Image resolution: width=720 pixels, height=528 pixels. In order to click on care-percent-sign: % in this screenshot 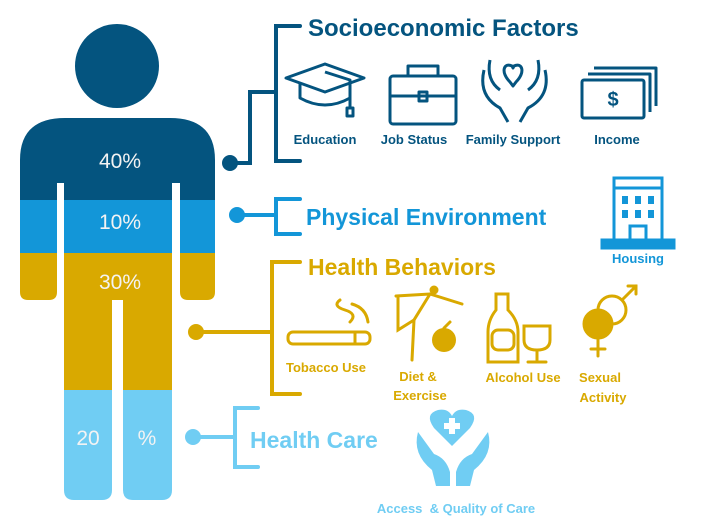, I will do `click(147, 438)`.